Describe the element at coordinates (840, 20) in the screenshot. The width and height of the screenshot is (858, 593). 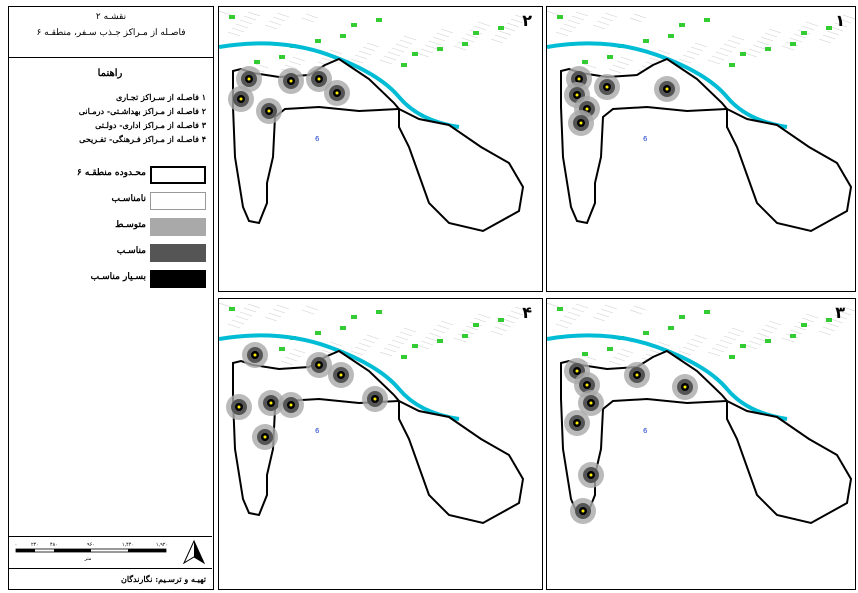
I see `map-number: ۱` at that location.